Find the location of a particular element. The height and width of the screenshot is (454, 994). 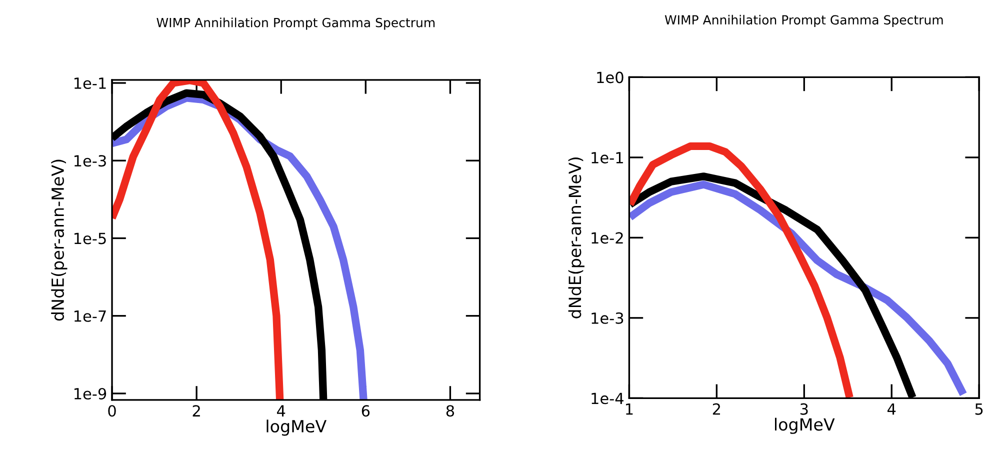

y-tick-label: 1e-2 is located at coordinates (607, 238).